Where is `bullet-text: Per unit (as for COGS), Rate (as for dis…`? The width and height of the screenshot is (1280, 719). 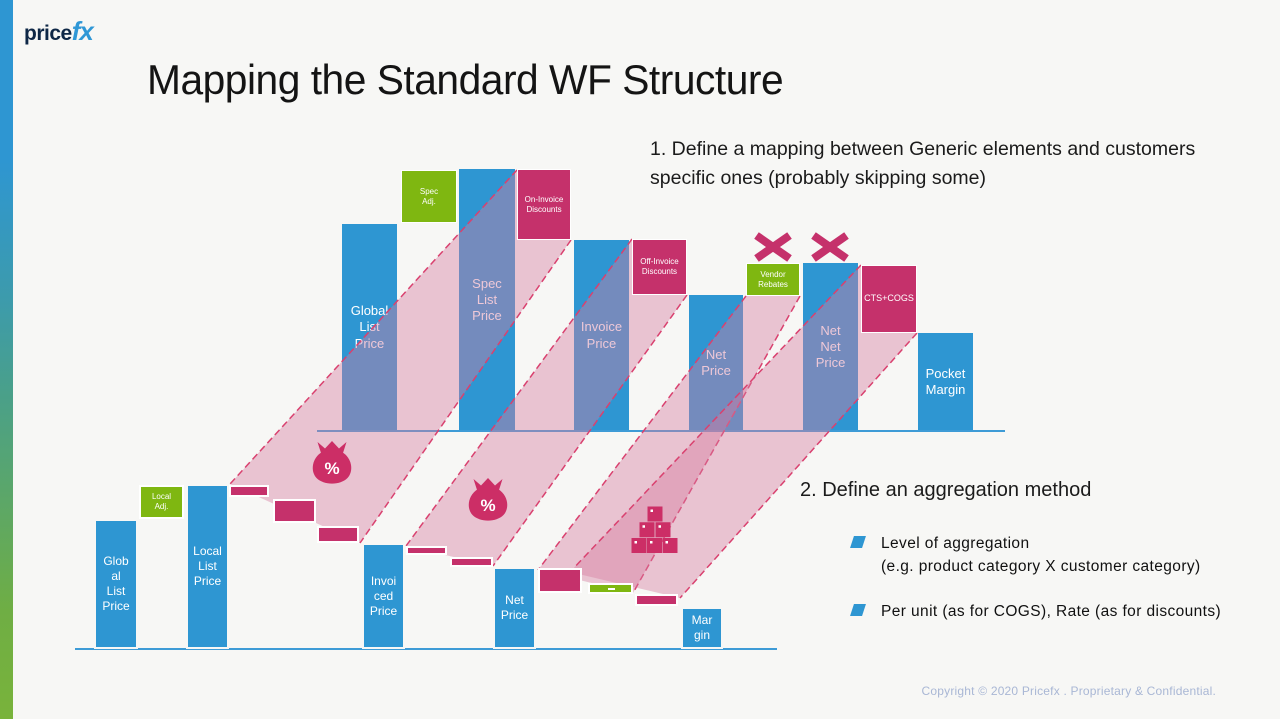
bullet-text: Per unit (as for COGS), Rate (as for dis… is located at coordinates (1051, 611).